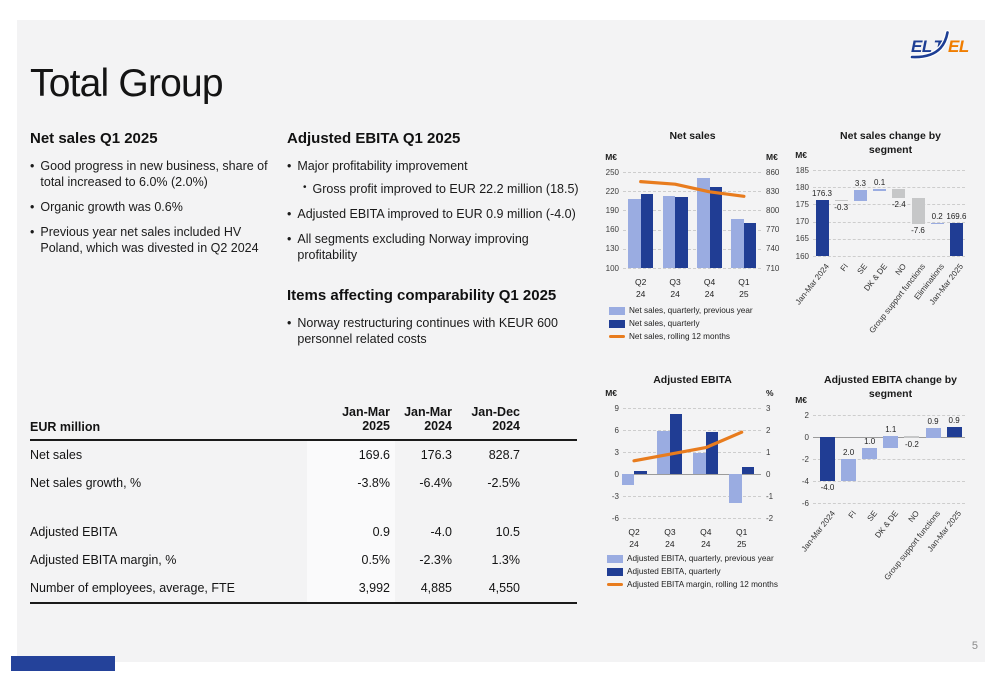  What do you see at coordinates (612, 210) in the screenshot?
I see `y-axis-tick-label: 190` at bounding box center [612, 210].